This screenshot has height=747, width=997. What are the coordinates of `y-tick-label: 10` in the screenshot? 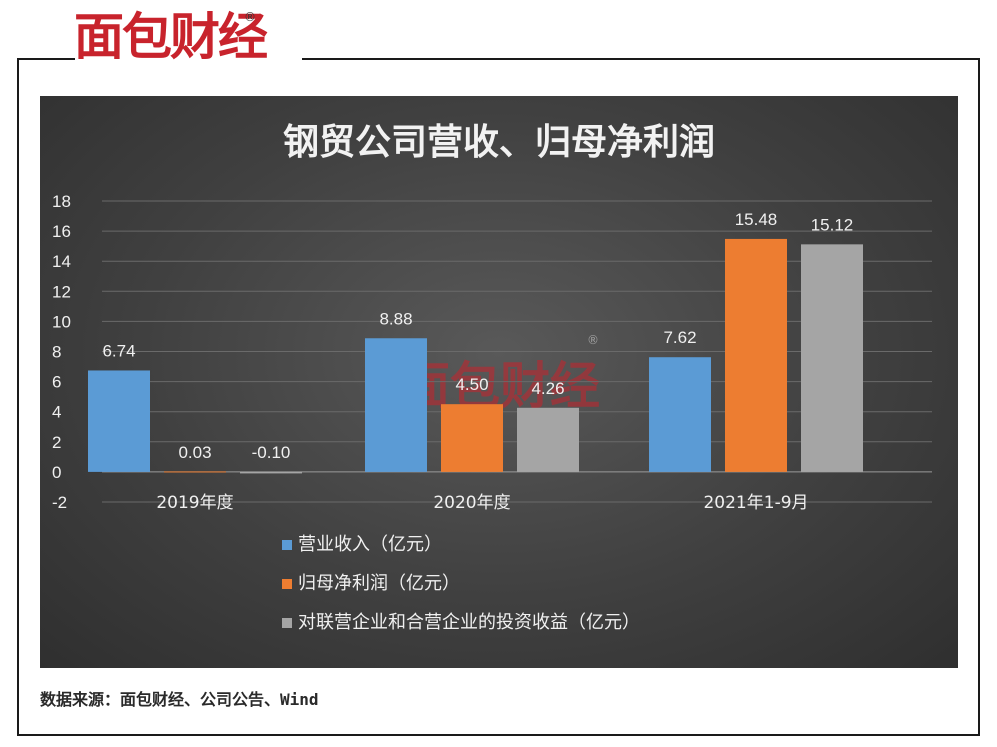 It's located at (61, 321).